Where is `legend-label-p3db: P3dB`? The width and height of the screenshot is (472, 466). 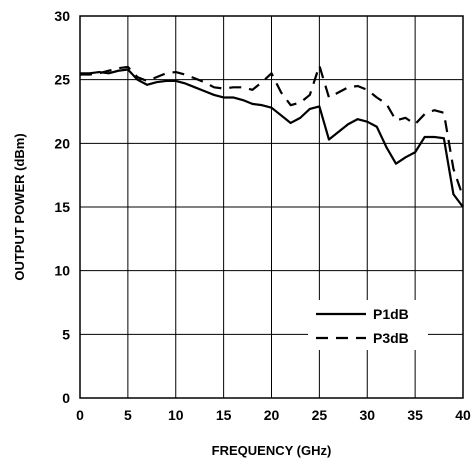 legend-label-p3db: P3dB is located at coordinates (391, 338).